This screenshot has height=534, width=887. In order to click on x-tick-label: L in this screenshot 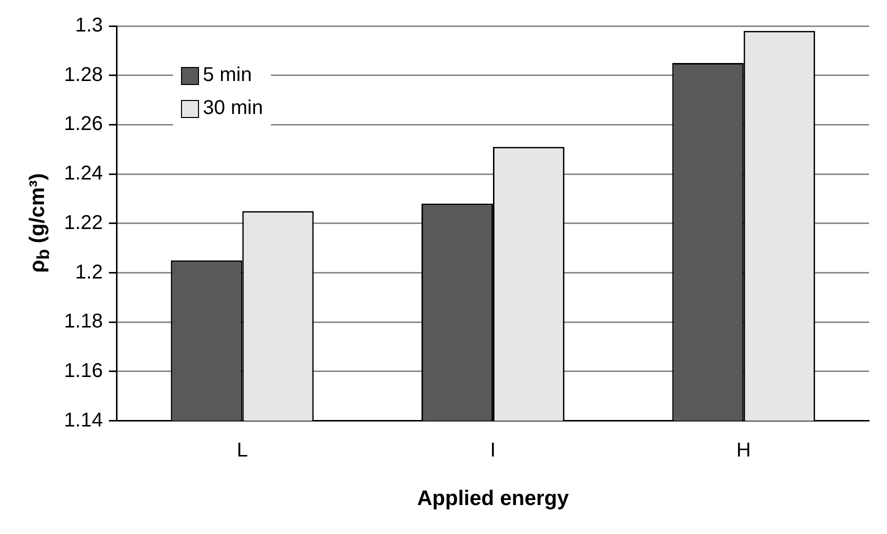, I will do `click(242, 450)`.